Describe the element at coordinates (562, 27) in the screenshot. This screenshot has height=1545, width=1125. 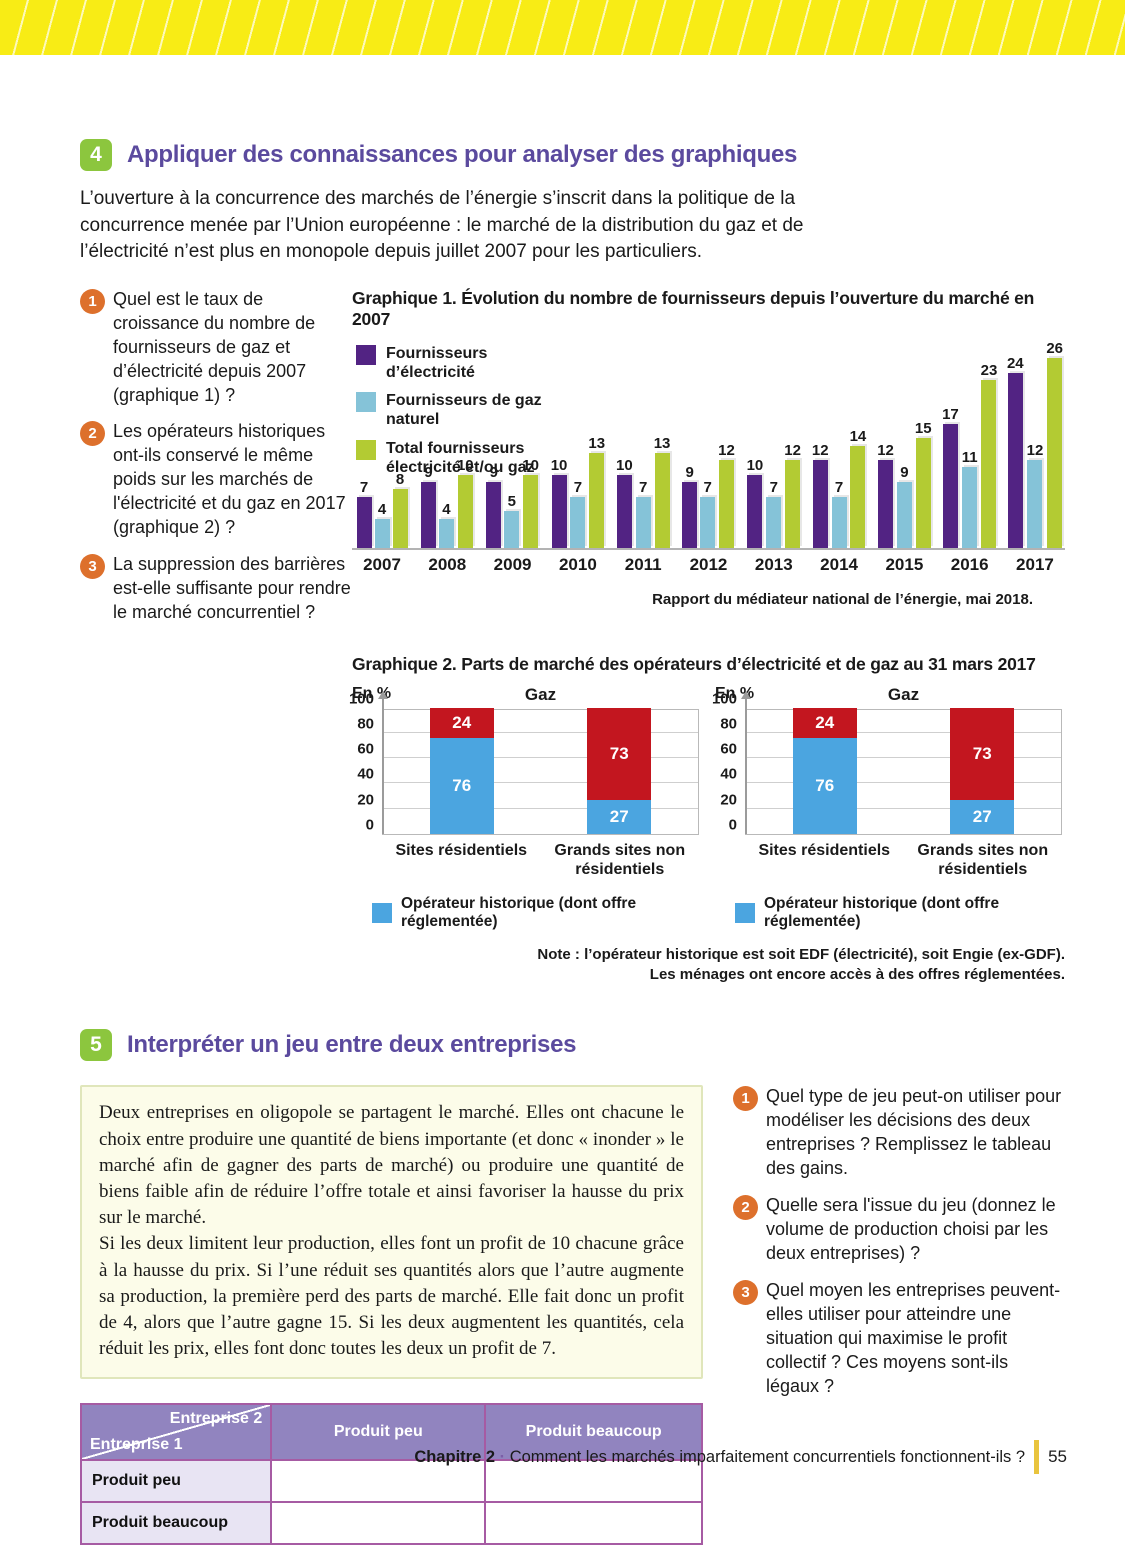
I see `top-banner` at that location.